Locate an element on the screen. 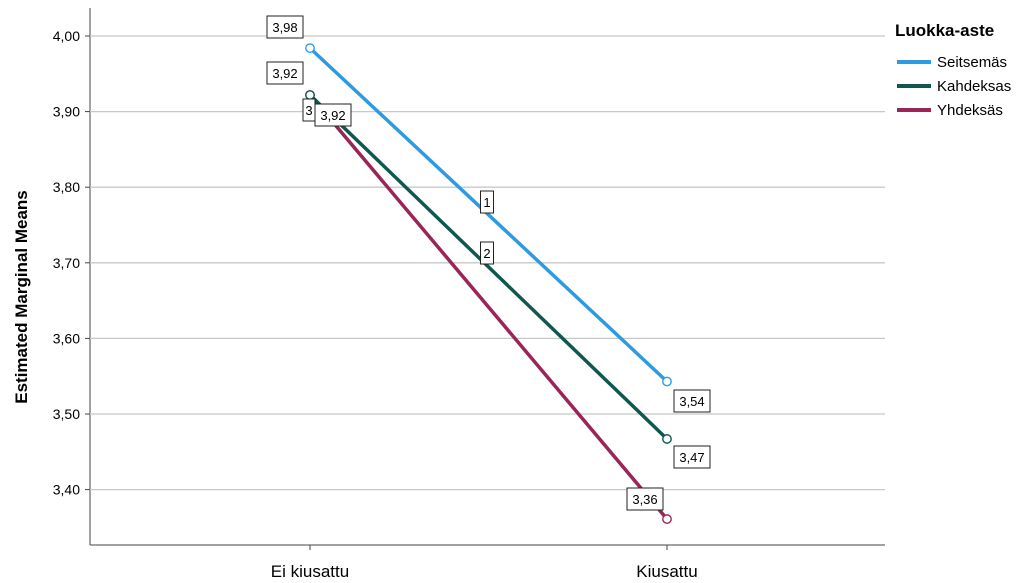 This screenshot has height=583, width=1031. svg-text: 3,47 is located at coordinates (691, 457).